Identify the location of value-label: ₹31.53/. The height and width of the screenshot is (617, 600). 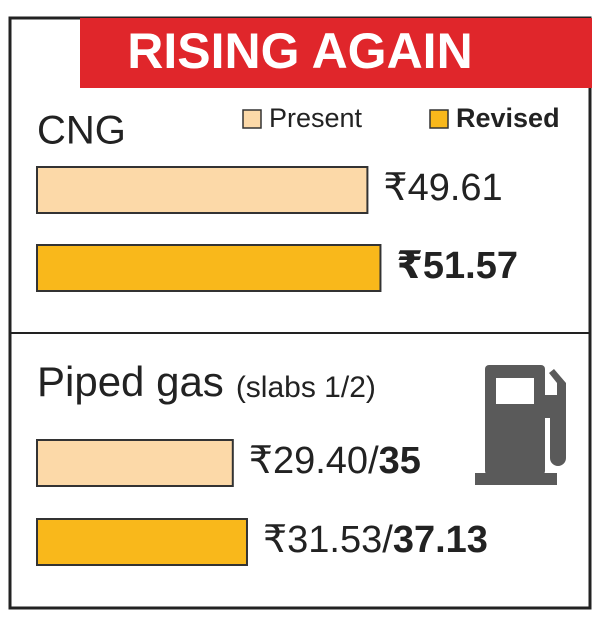
(328, 540).